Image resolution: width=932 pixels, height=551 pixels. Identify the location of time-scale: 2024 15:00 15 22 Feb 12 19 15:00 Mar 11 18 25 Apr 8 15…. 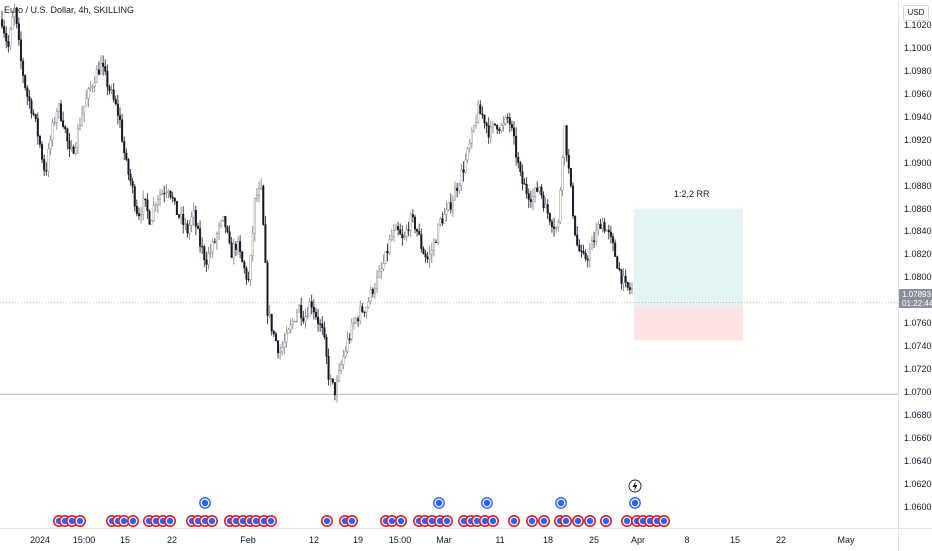
(449, 539).